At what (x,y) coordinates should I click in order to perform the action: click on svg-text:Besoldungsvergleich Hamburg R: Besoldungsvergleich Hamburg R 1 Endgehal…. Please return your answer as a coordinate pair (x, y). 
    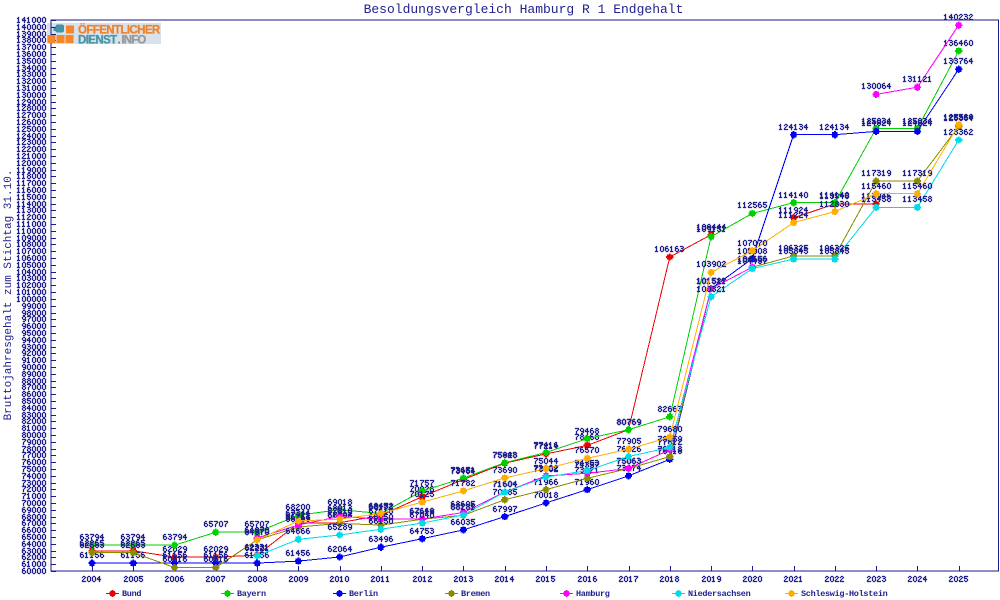
    Looking at the image, I should click on (524, 9).